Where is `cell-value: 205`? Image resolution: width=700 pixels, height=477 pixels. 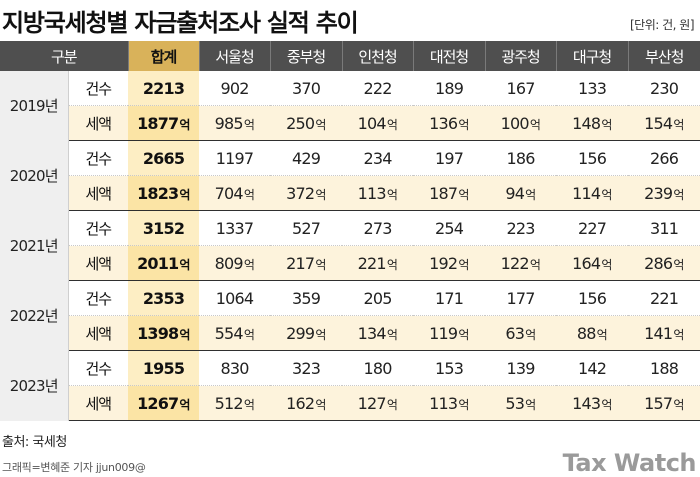
cell-value: 205 is located at coordinates (377, 298).